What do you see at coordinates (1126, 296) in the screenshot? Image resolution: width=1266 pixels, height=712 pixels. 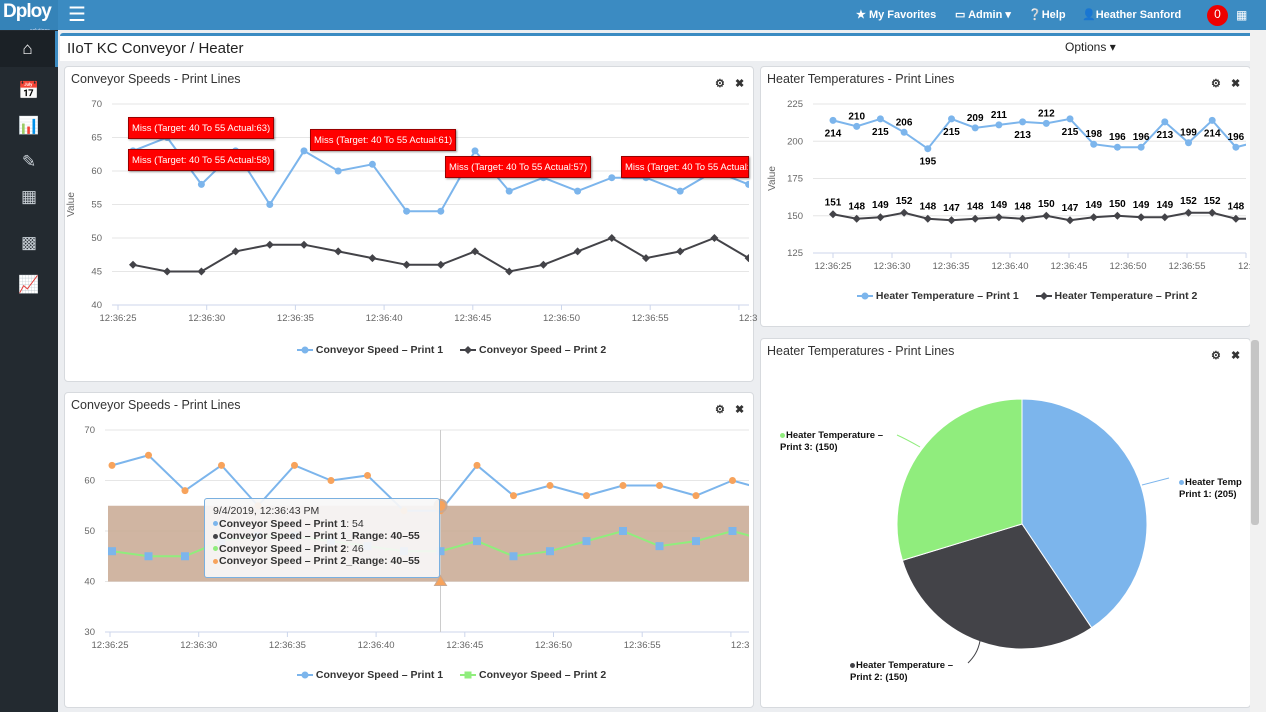 I see `legend-label: Heater Temperature – Print 2` at bounding box center [1126, 296].